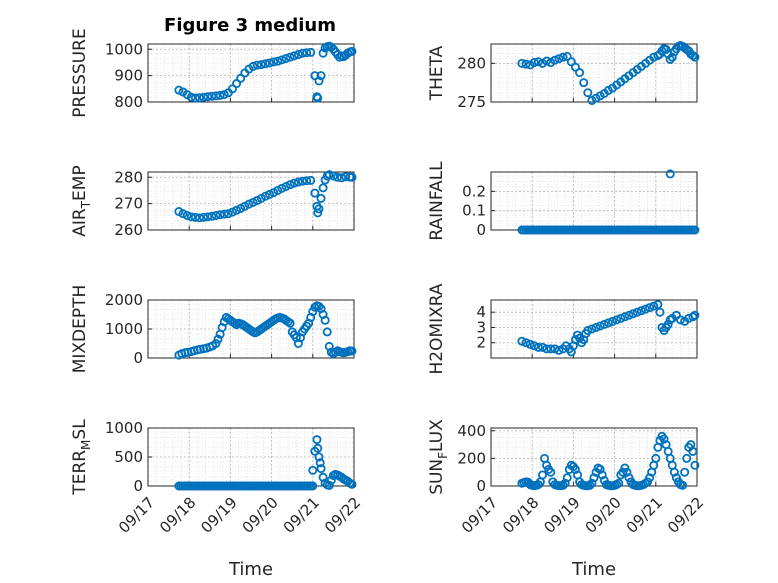 The height and width of the screenshot is (583, 778). Describe the element at coordinates (438, 457) in the screenshot. I see `y-axis-label: SUNFLUX` at that location.